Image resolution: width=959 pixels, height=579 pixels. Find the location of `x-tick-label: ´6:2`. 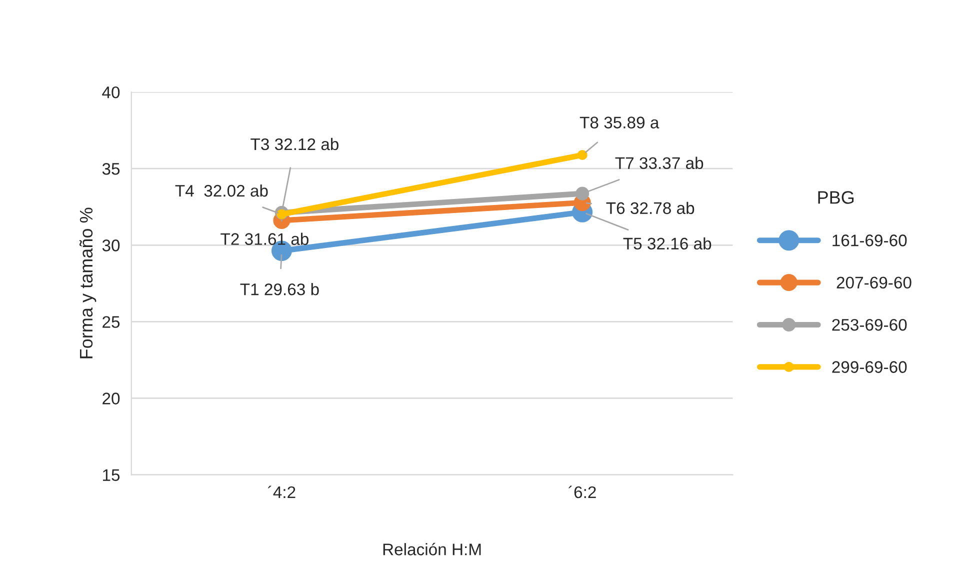

x-tick-label: ´6:2 is located at coordinates (582, 492).